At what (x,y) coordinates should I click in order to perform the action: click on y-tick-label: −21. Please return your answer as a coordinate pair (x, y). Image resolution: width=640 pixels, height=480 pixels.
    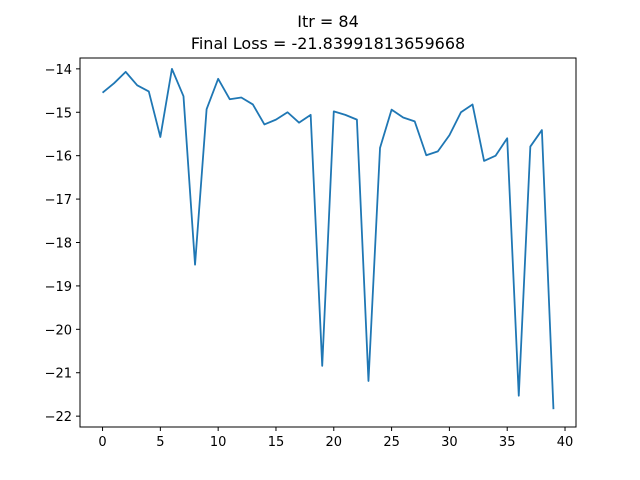
    Looking at the image, I should click on (58, 374).